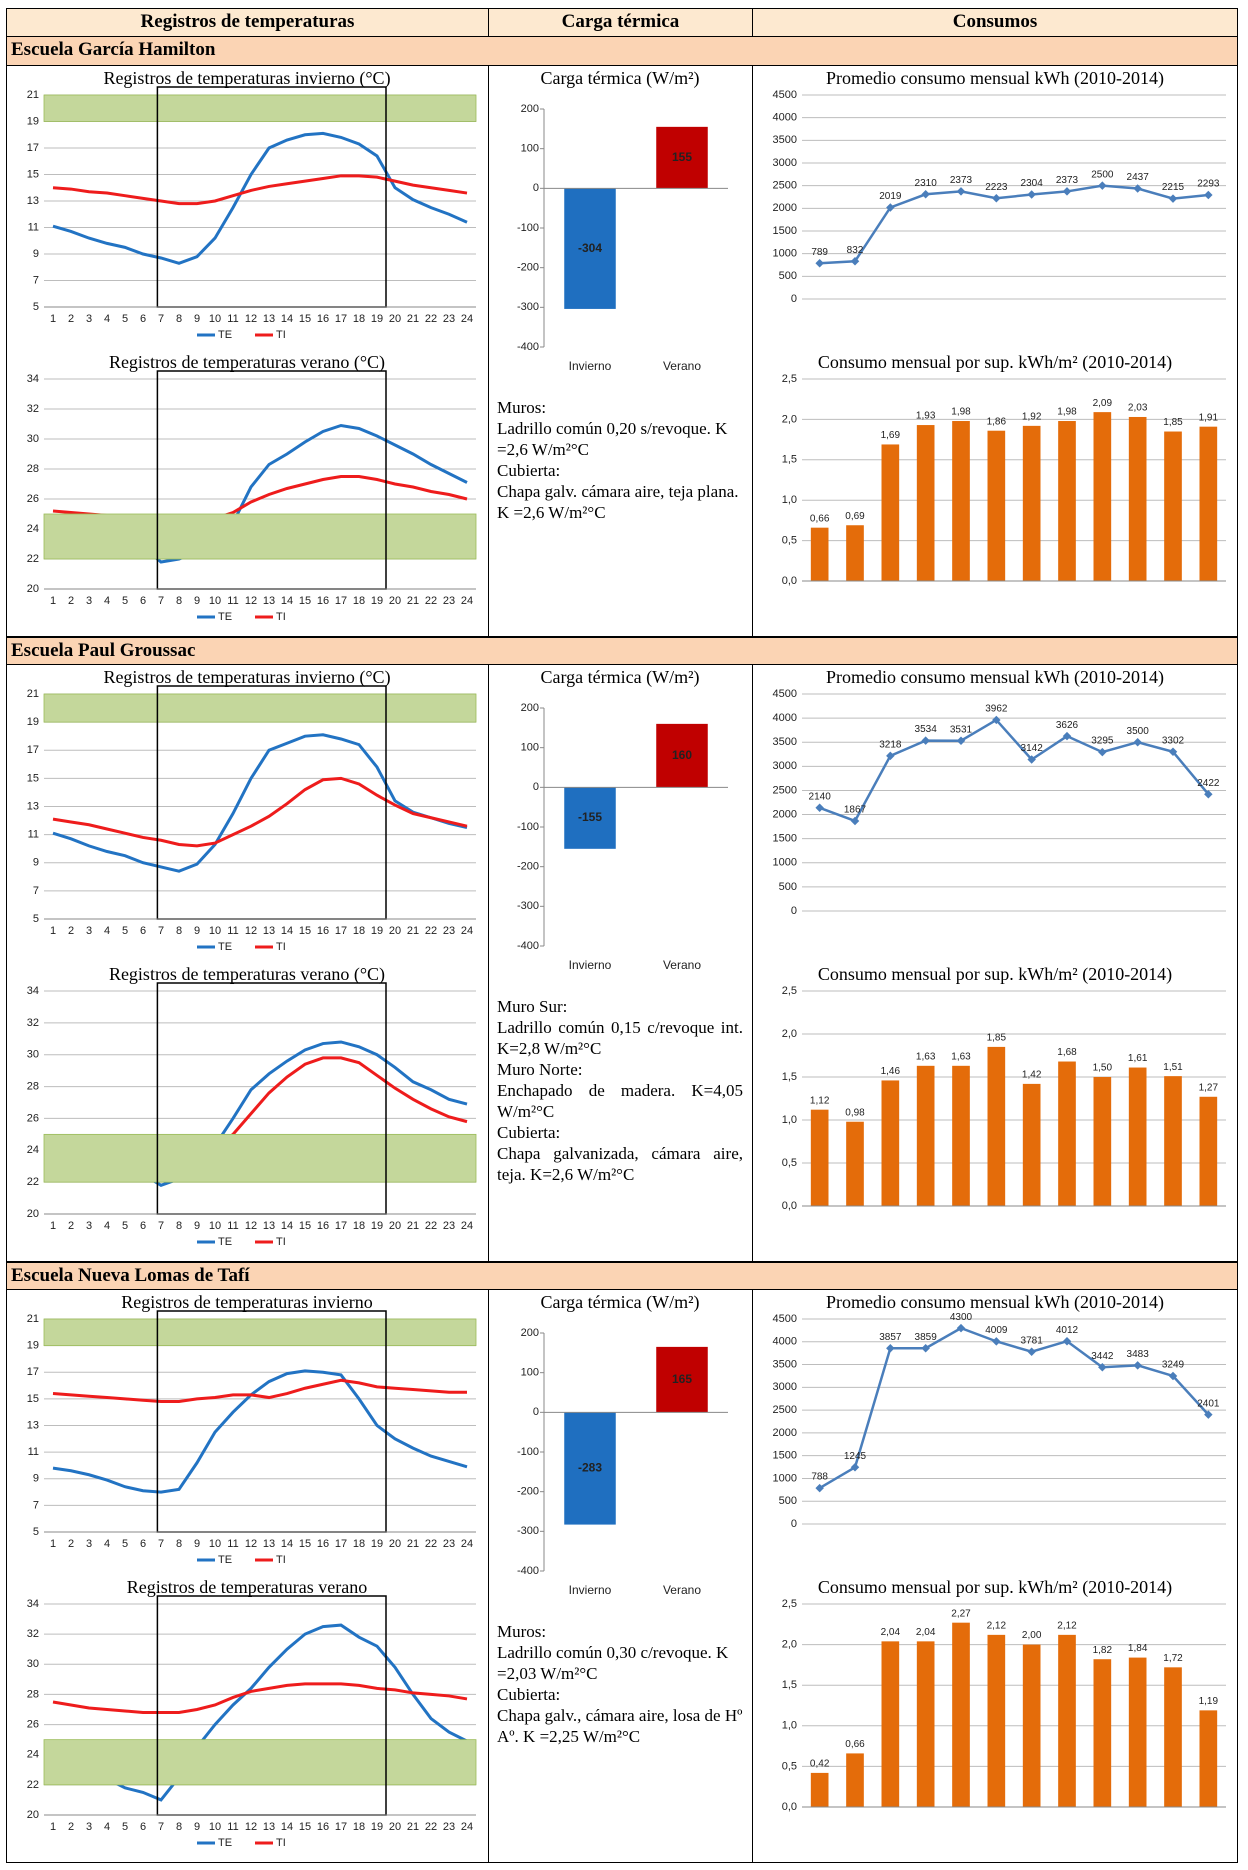  I want to click on y-tick-label: 3000, so click(785, 1387).